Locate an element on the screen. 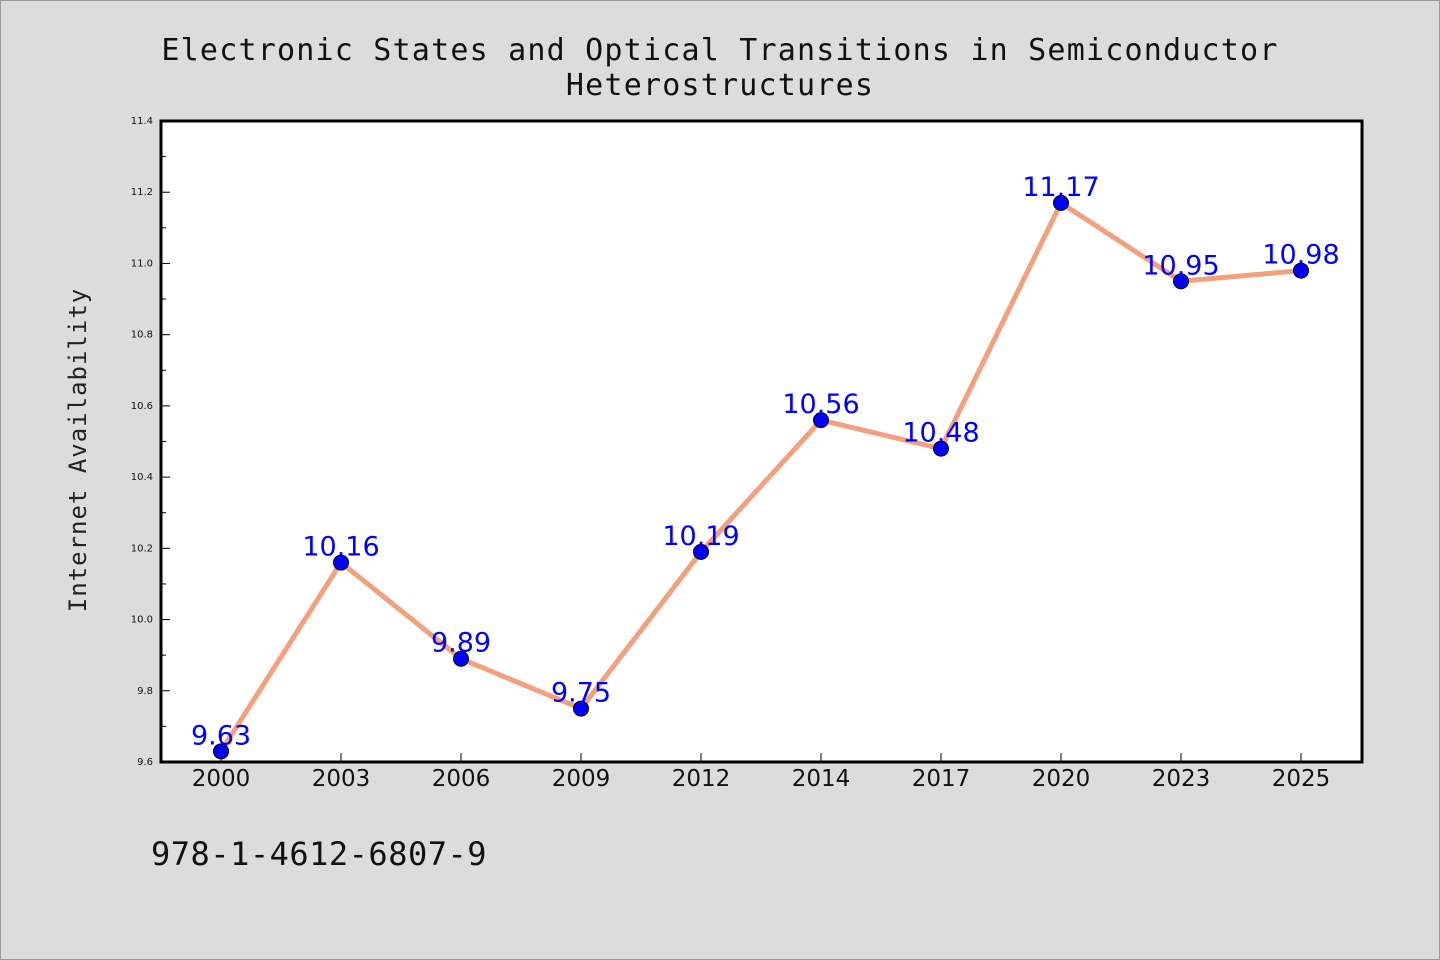  data-label: 10.98 is located at coordinates (1300, 255).